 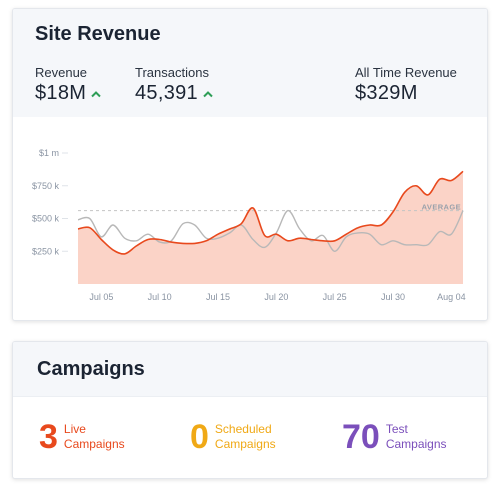 What do you see at coordinates (250, 369) in the screenshot?
I see `campaigns-header: Campaigns` at bounding box center [250, 369].